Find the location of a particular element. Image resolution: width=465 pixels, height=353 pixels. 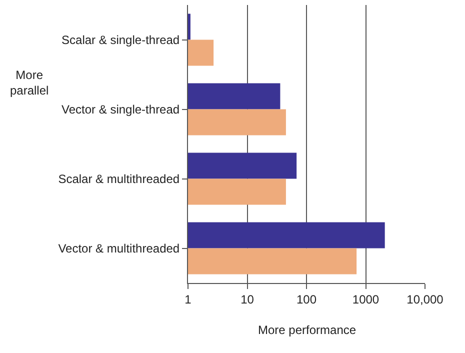

y-tick-label: Vector & single-thread is located at coordinates (121, 109).